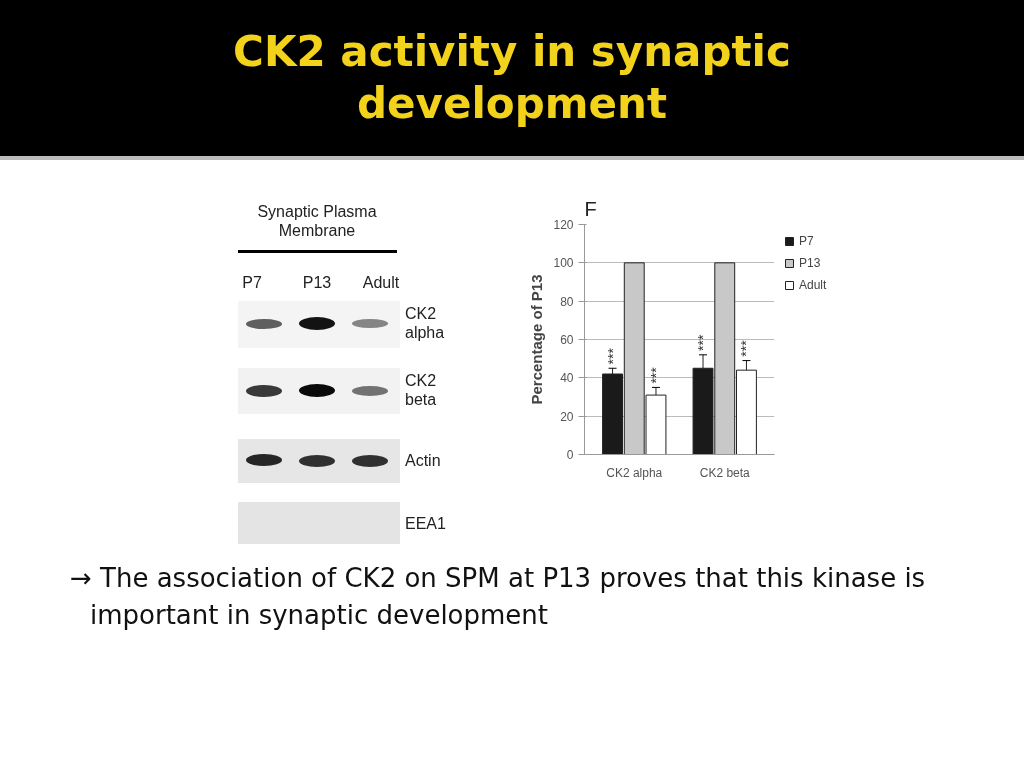 The image size is (1024, 768). I want to click on legend-label: P13, so click(810, 263).